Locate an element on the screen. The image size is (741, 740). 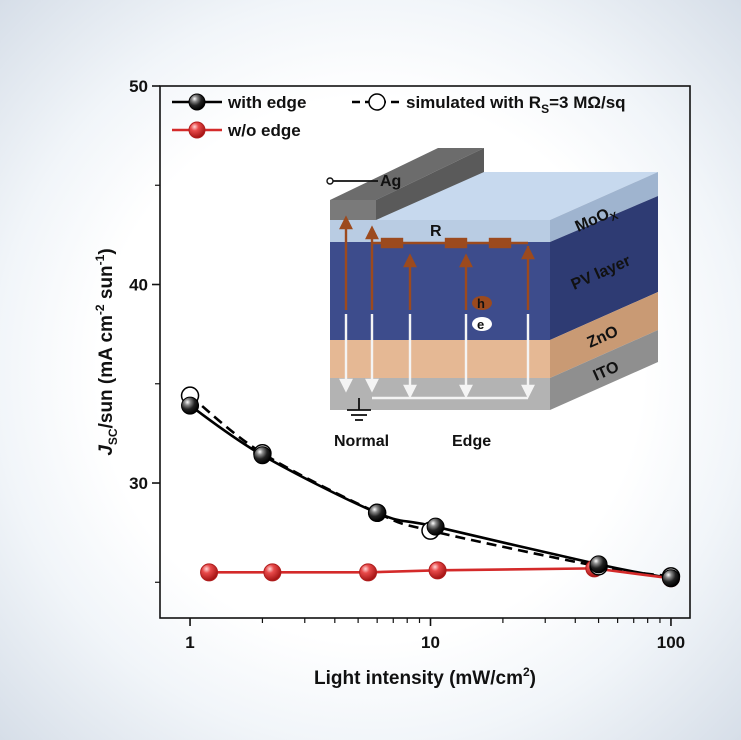
electron-label: e is located at coordinates (480, 324).